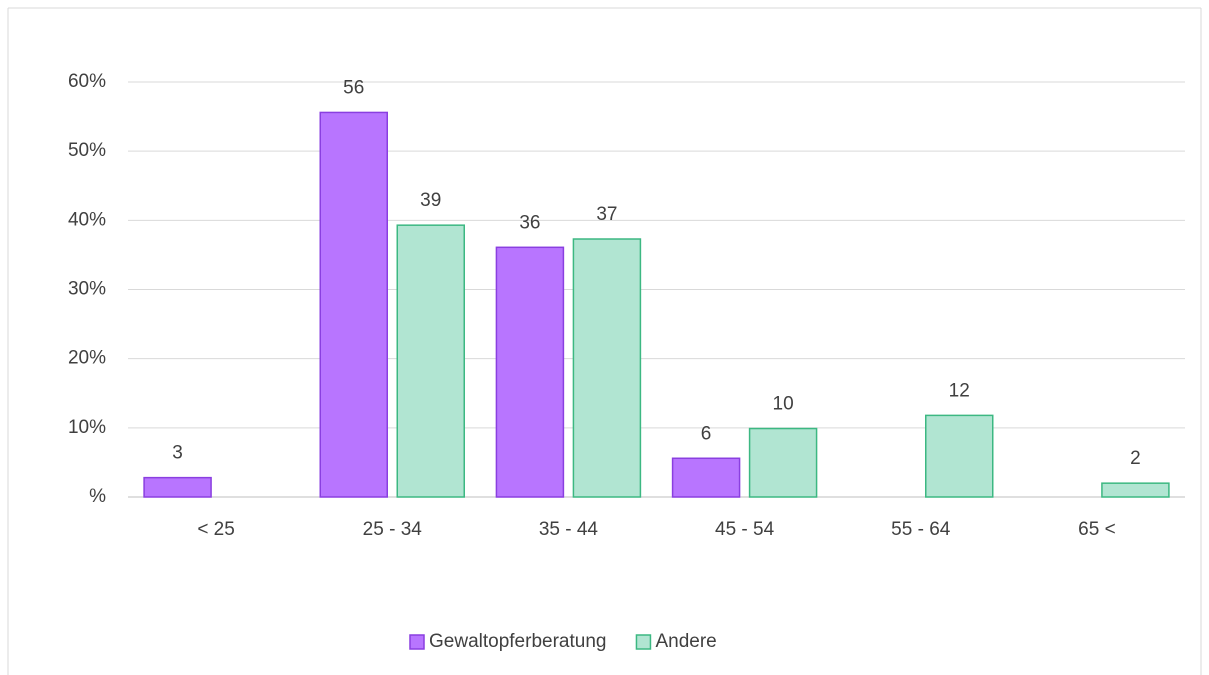 This screenshot has height=675, width=1209. Describe the element at coordinates (706, 433) in the screenshot. I see `data-label: 6` at that location.